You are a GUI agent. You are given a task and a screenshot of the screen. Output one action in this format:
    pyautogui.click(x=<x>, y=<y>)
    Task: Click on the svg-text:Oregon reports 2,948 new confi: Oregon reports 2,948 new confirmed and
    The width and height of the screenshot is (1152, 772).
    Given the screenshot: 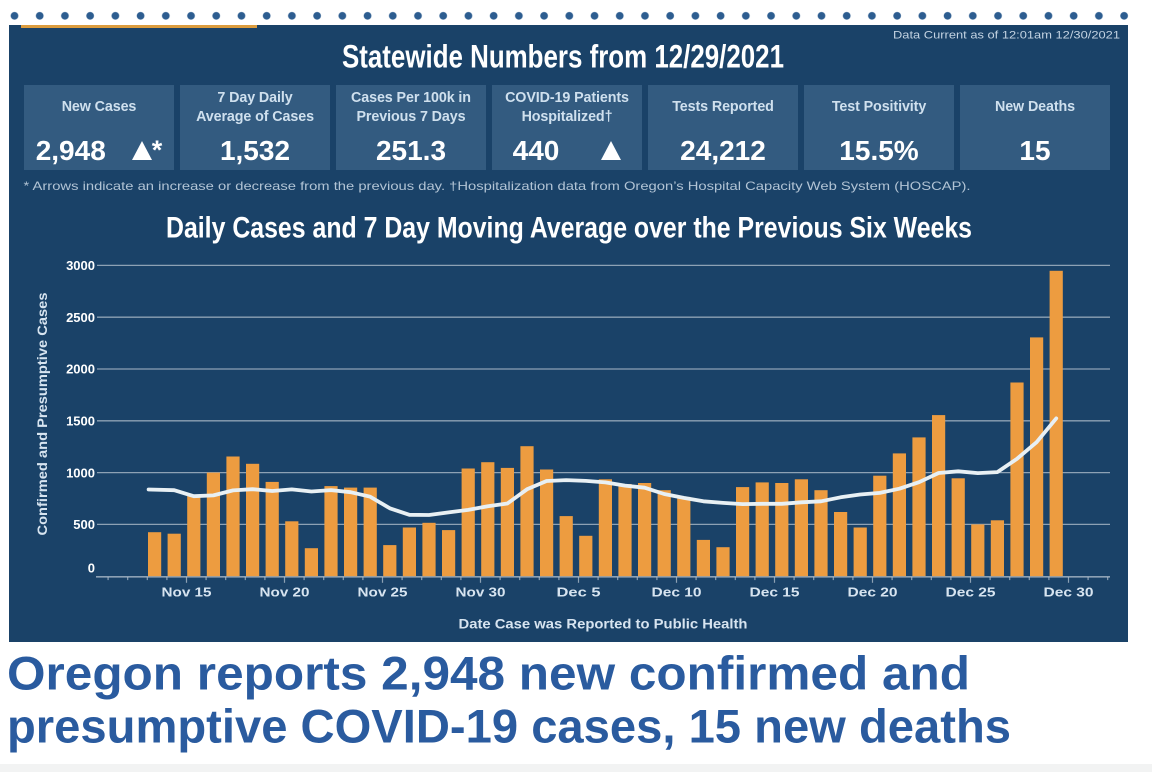 What is the action you would take?
    pyautogui.click(x=488, y=673)
    